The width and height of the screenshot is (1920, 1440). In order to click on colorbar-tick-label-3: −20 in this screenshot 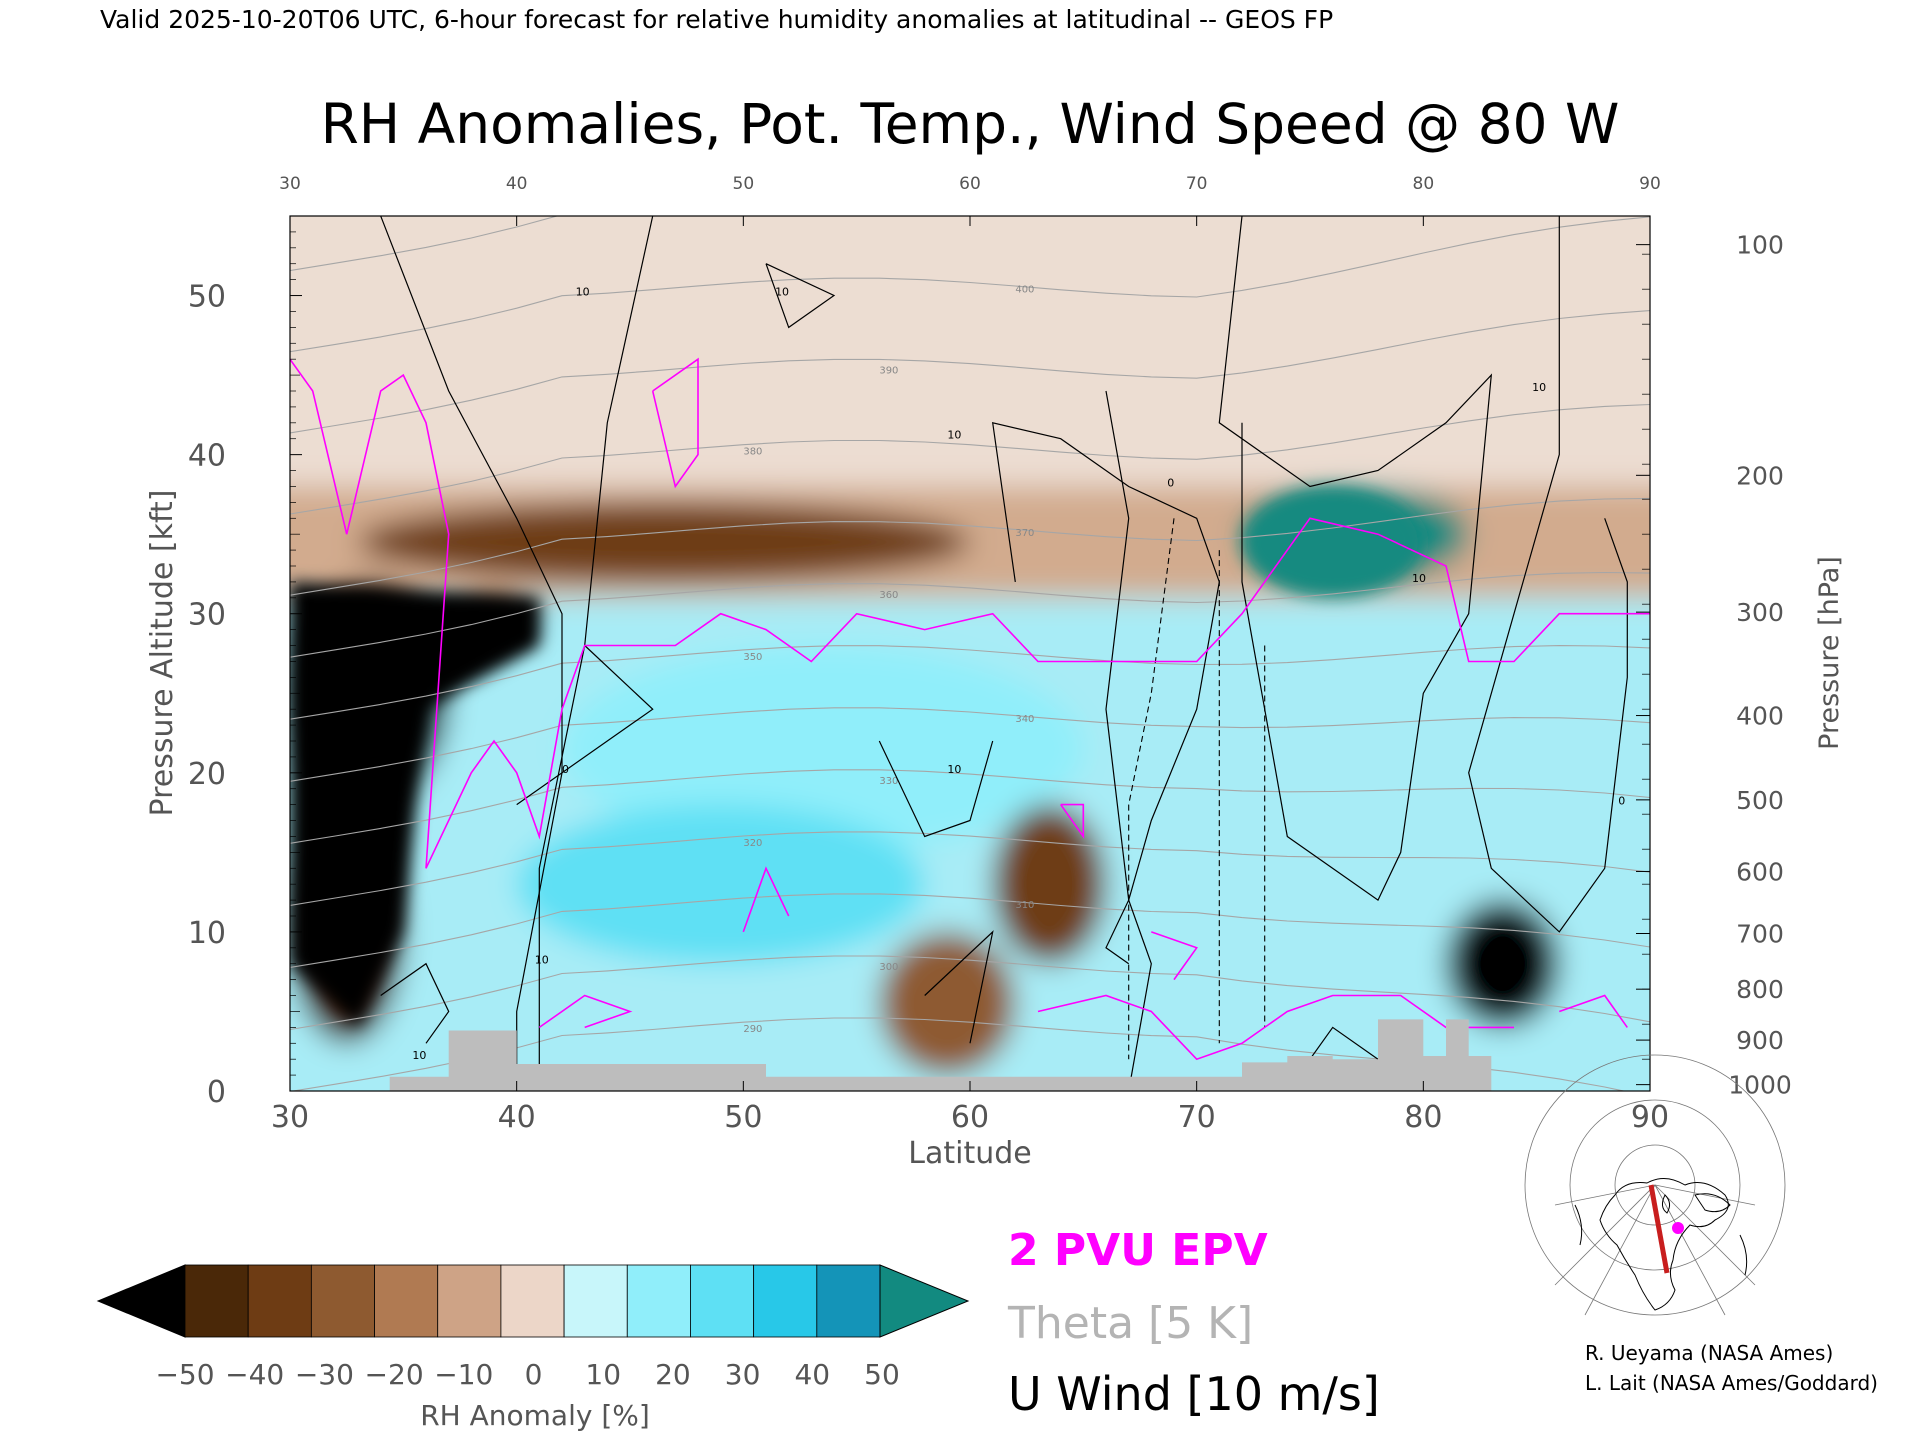, I will do `click(394, 1374)`.